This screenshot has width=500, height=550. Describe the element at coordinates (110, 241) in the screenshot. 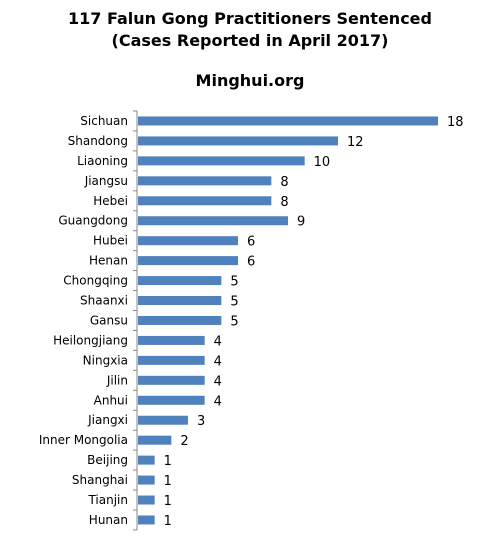

I see `category-label: Hubei` at that location.